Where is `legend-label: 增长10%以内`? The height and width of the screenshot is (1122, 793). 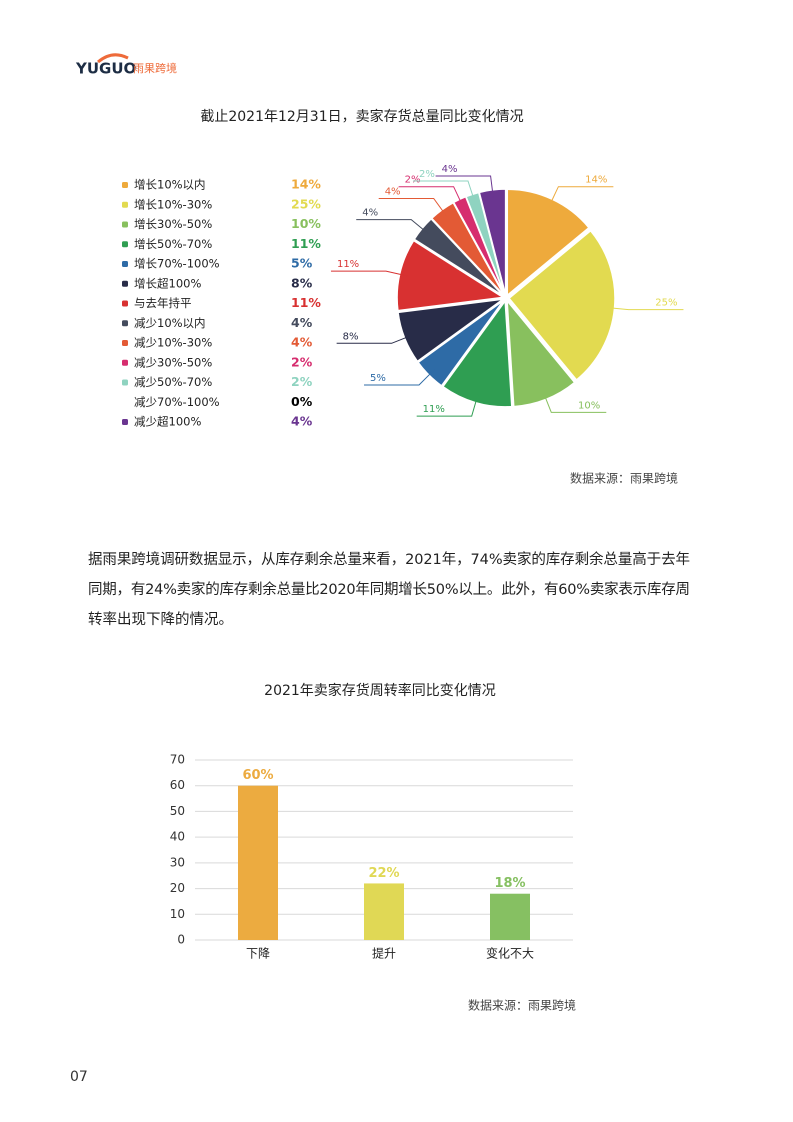
legend-label: 增长10%以内 is located at coordinates (170, 185).